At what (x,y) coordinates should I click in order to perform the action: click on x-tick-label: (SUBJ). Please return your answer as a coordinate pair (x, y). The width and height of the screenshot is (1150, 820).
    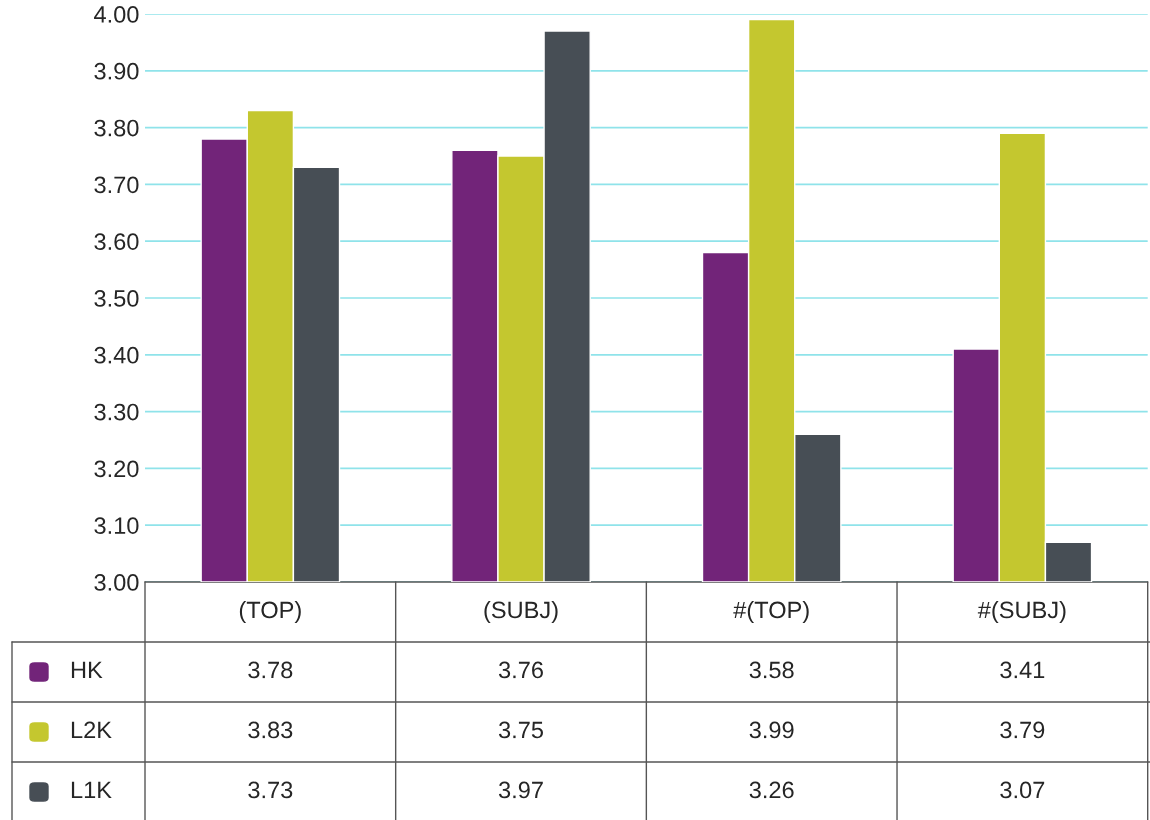
    Looking at the image, I should click on (521, 611).